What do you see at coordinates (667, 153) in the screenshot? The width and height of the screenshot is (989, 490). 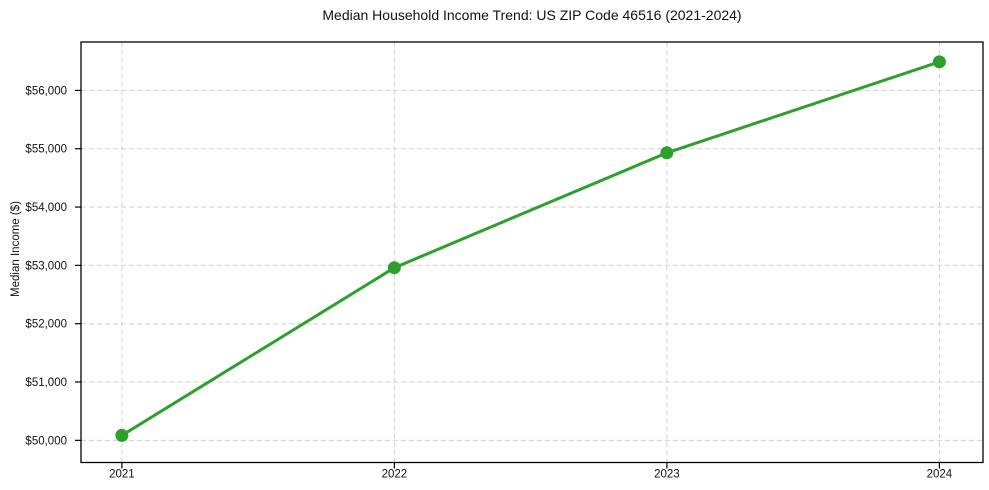 I see `data-point-2023` at bounding box center [667, 153].